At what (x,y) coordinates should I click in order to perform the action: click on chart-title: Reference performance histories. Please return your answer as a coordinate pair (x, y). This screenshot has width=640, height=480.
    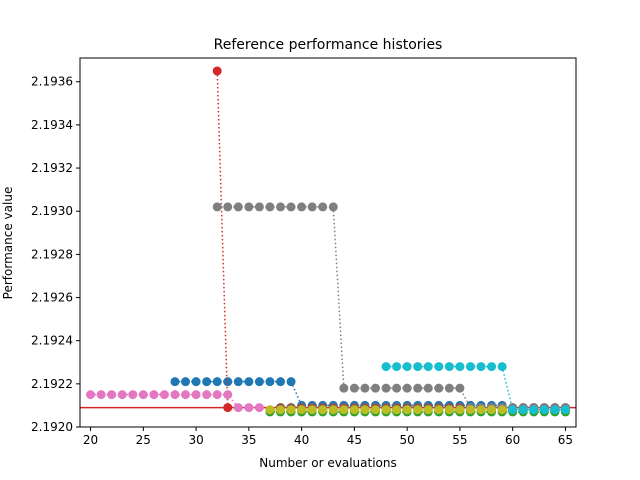
    Looking at the image, I should click on (328, 45).